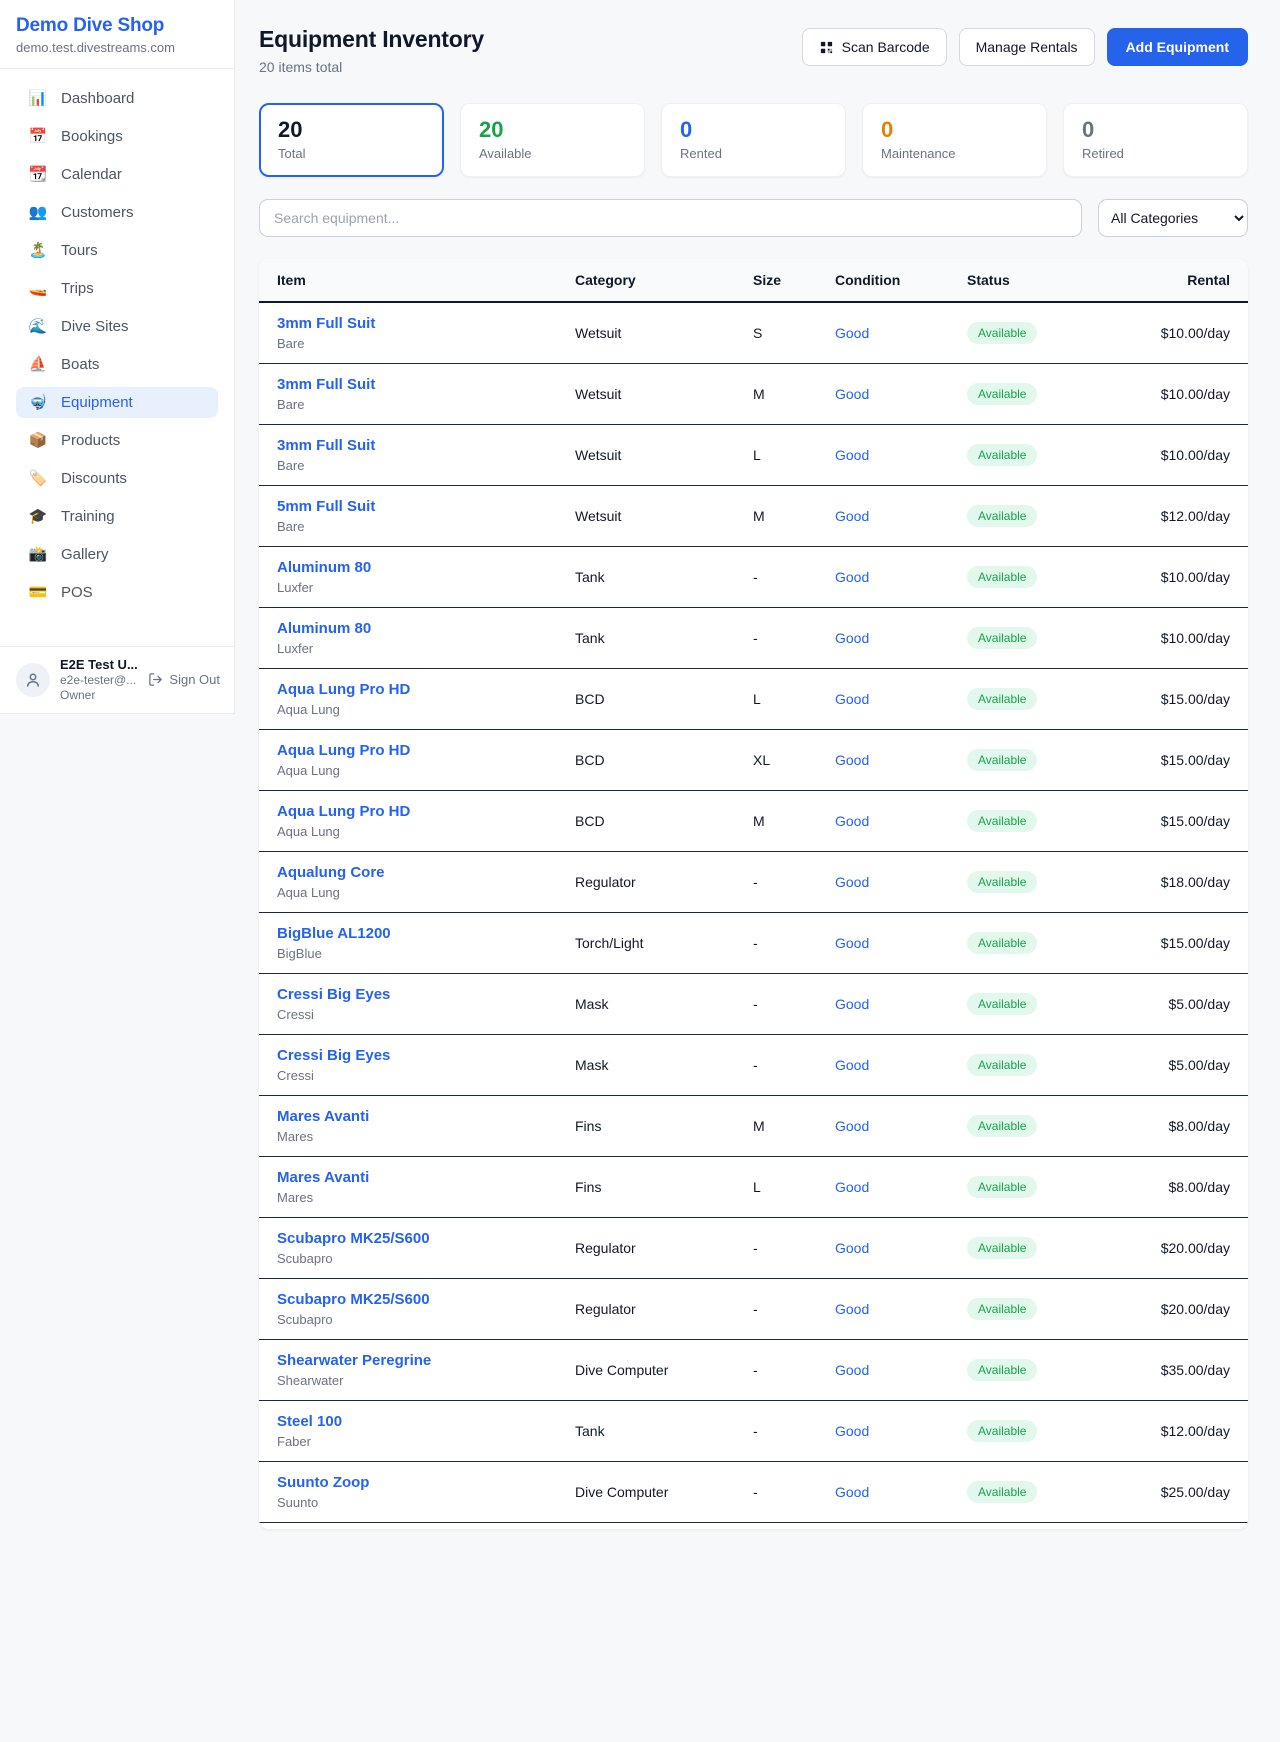 The image size is (1280, 1742). Describe the element at coordinates (301, 67) in the screenshot. I see `items-total-count: 20 items total` at that location.